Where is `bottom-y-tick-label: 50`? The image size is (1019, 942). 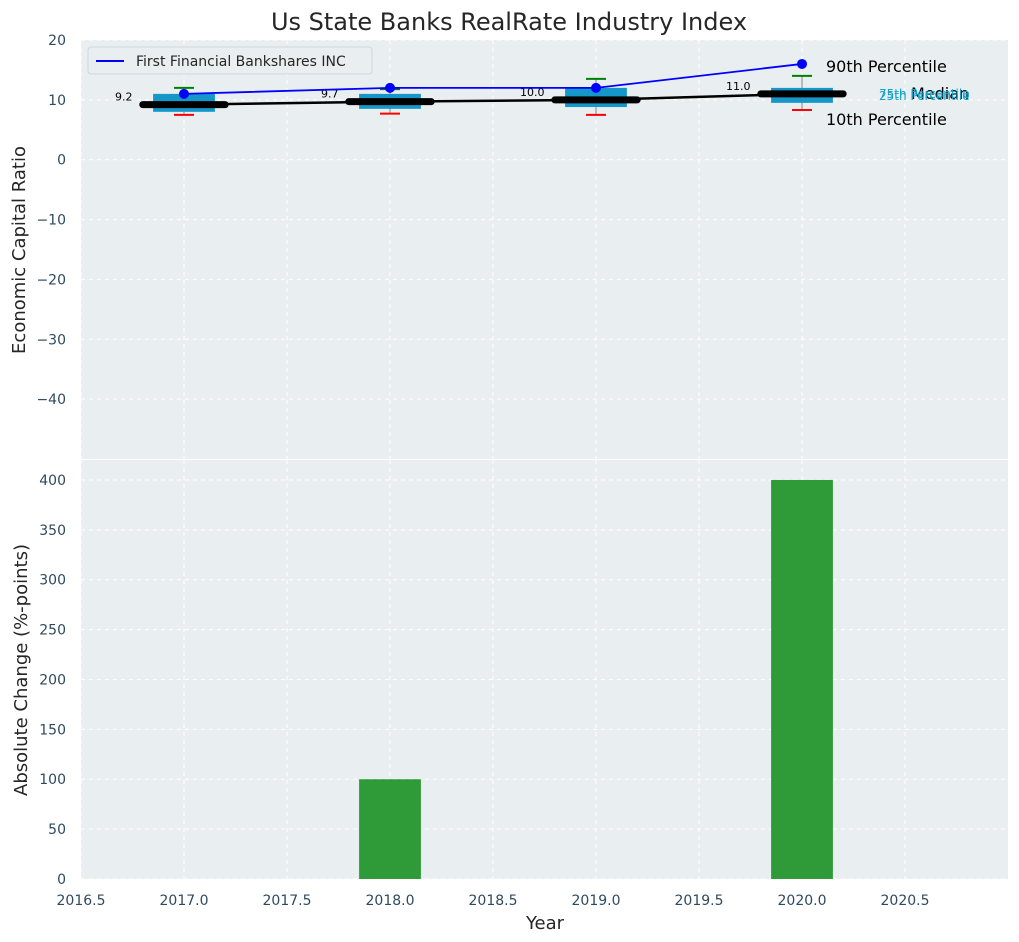 bottom-y-tick-label: 50 is located at coordinates (57, 830).